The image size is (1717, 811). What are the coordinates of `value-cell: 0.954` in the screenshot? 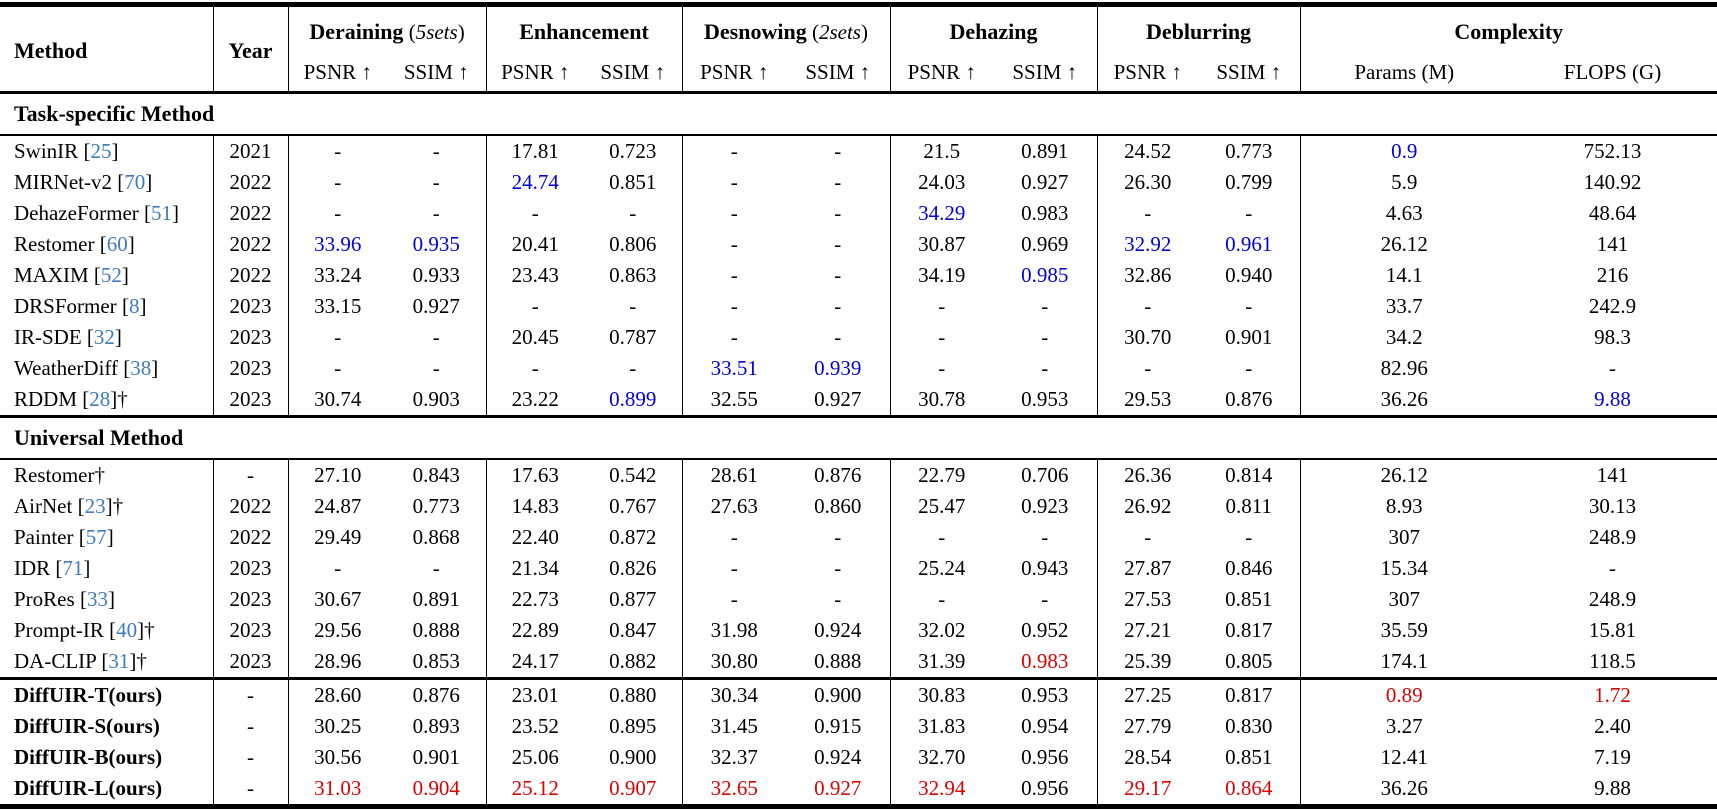 It's located at (1045, 726).